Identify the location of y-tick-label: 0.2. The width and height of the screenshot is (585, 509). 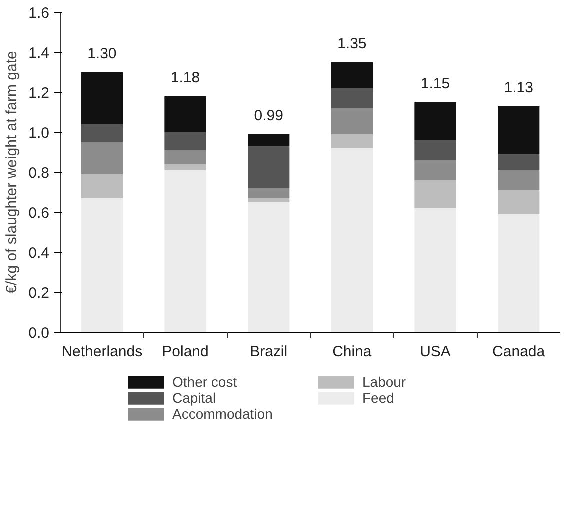
(39, 293).